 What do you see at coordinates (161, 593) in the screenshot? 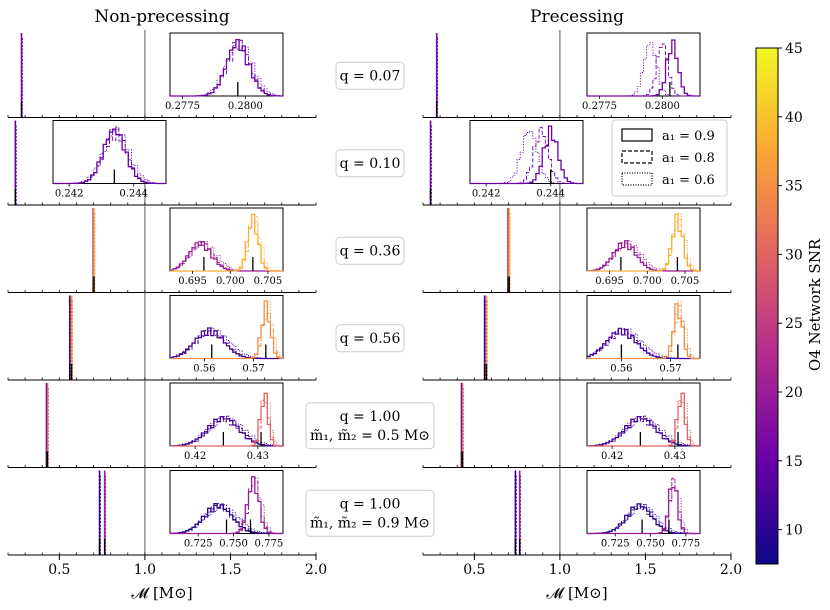
I see `x-axis-label-left: 𝓜 [M⊙]` at bounding box center [161, 593].